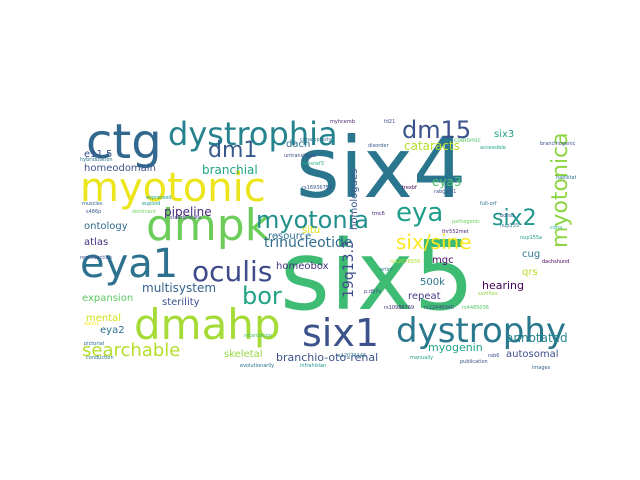  I want to click on word-autosomal: autosomal, so click(532, 354).